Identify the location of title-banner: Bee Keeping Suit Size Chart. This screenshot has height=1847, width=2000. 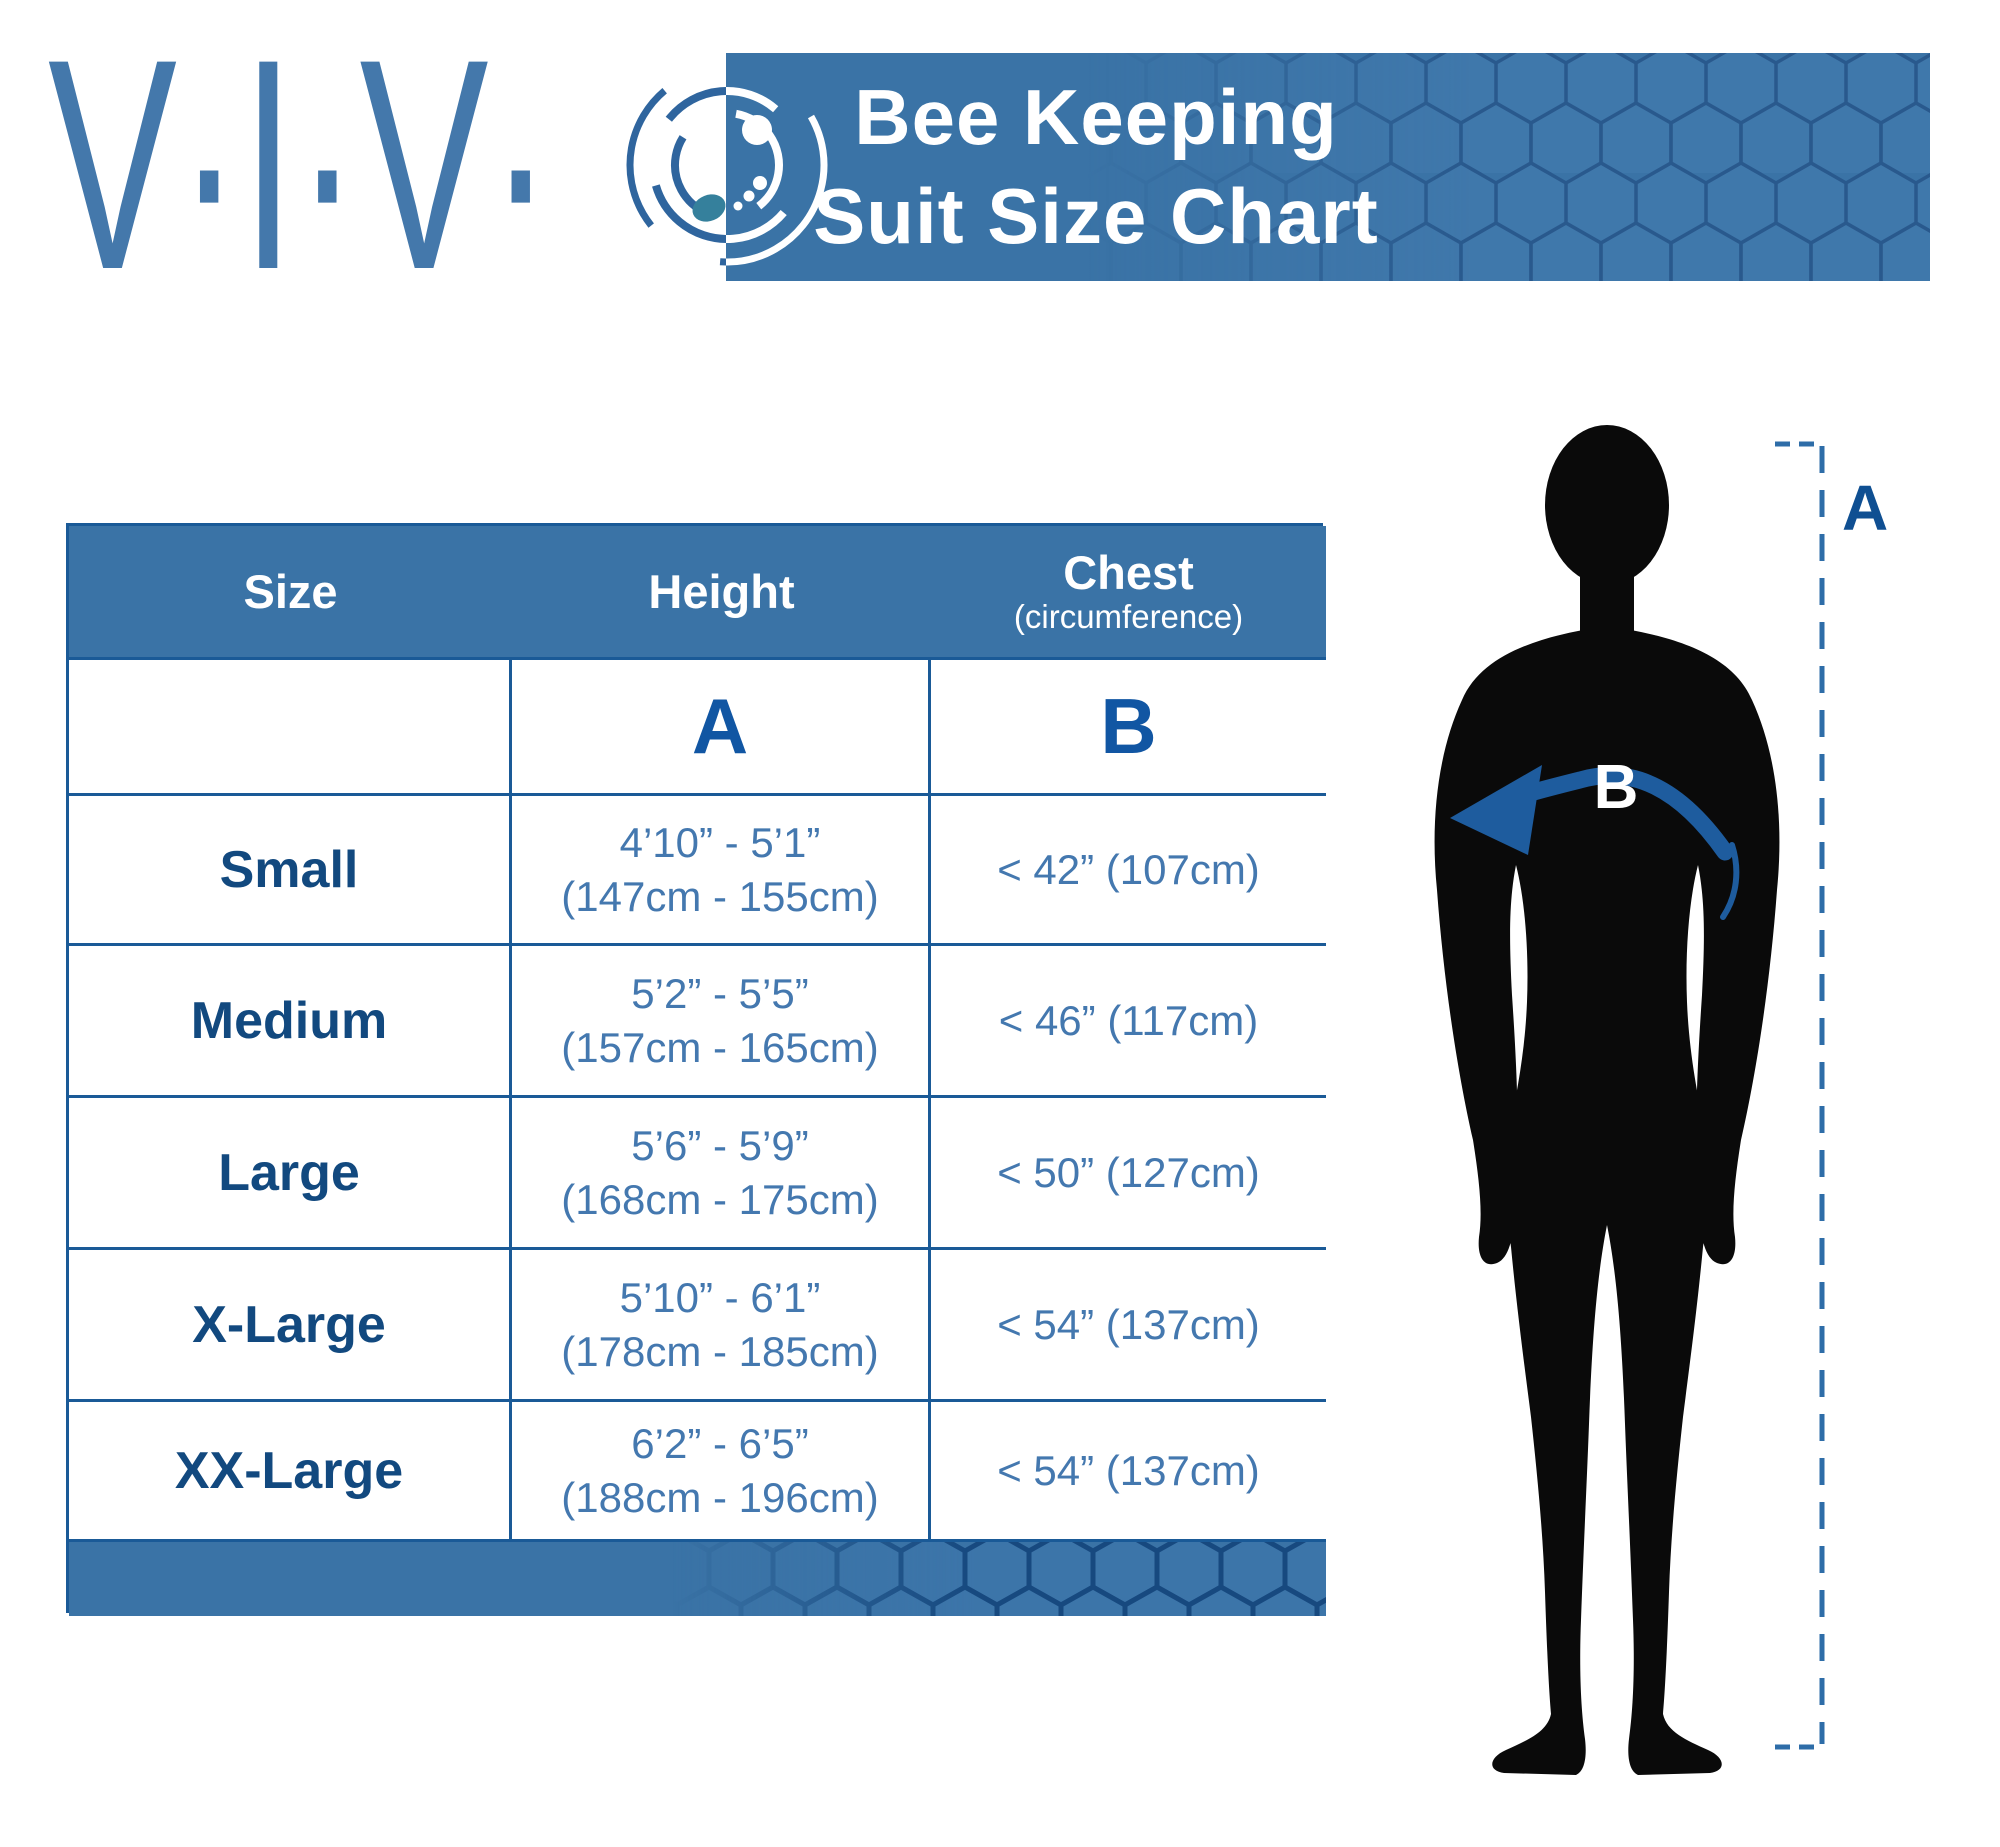
(1328, 167).